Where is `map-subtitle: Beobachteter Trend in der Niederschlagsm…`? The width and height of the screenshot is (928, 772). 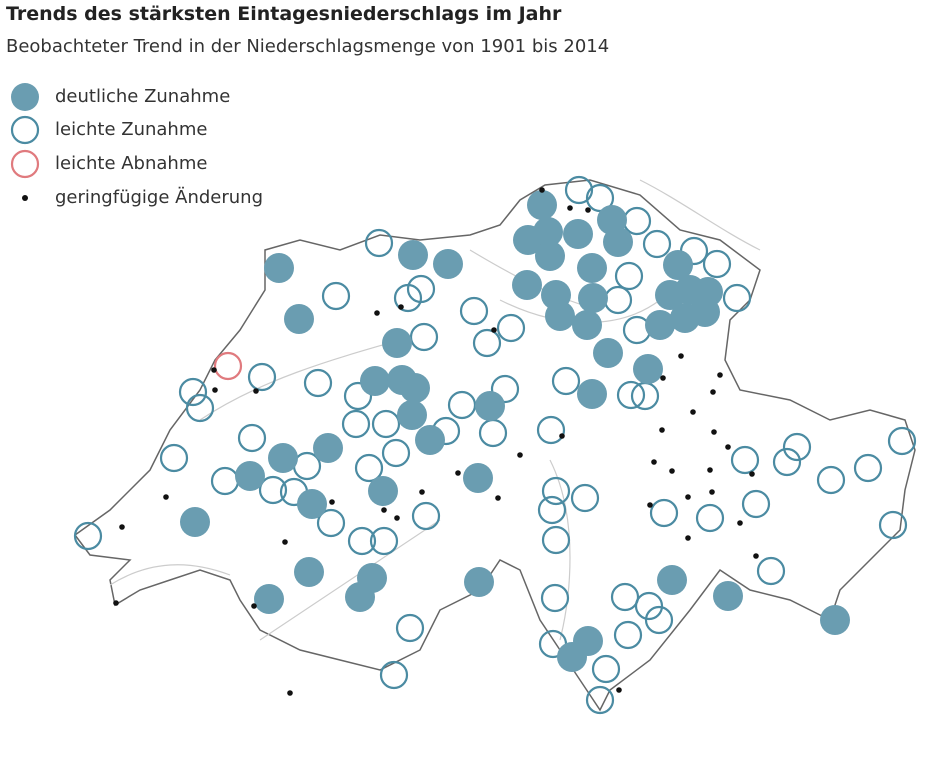 map-subtitle: Beobachteter Trend in der Niederschlagsm… is located at coordinates (307, 46).